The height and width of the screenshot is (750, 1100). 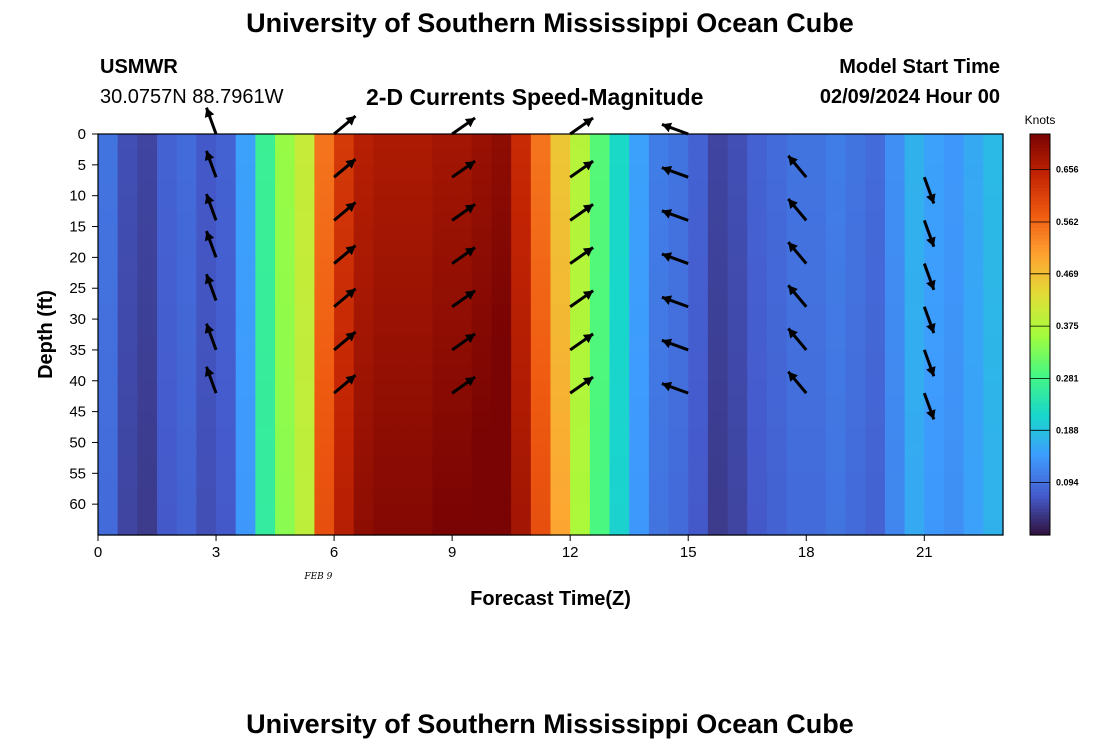 What do you see at coordinates (919, 67) in the screenshot?
I see `model-start-label: Model Start Time` at bounding box center [919, 67].